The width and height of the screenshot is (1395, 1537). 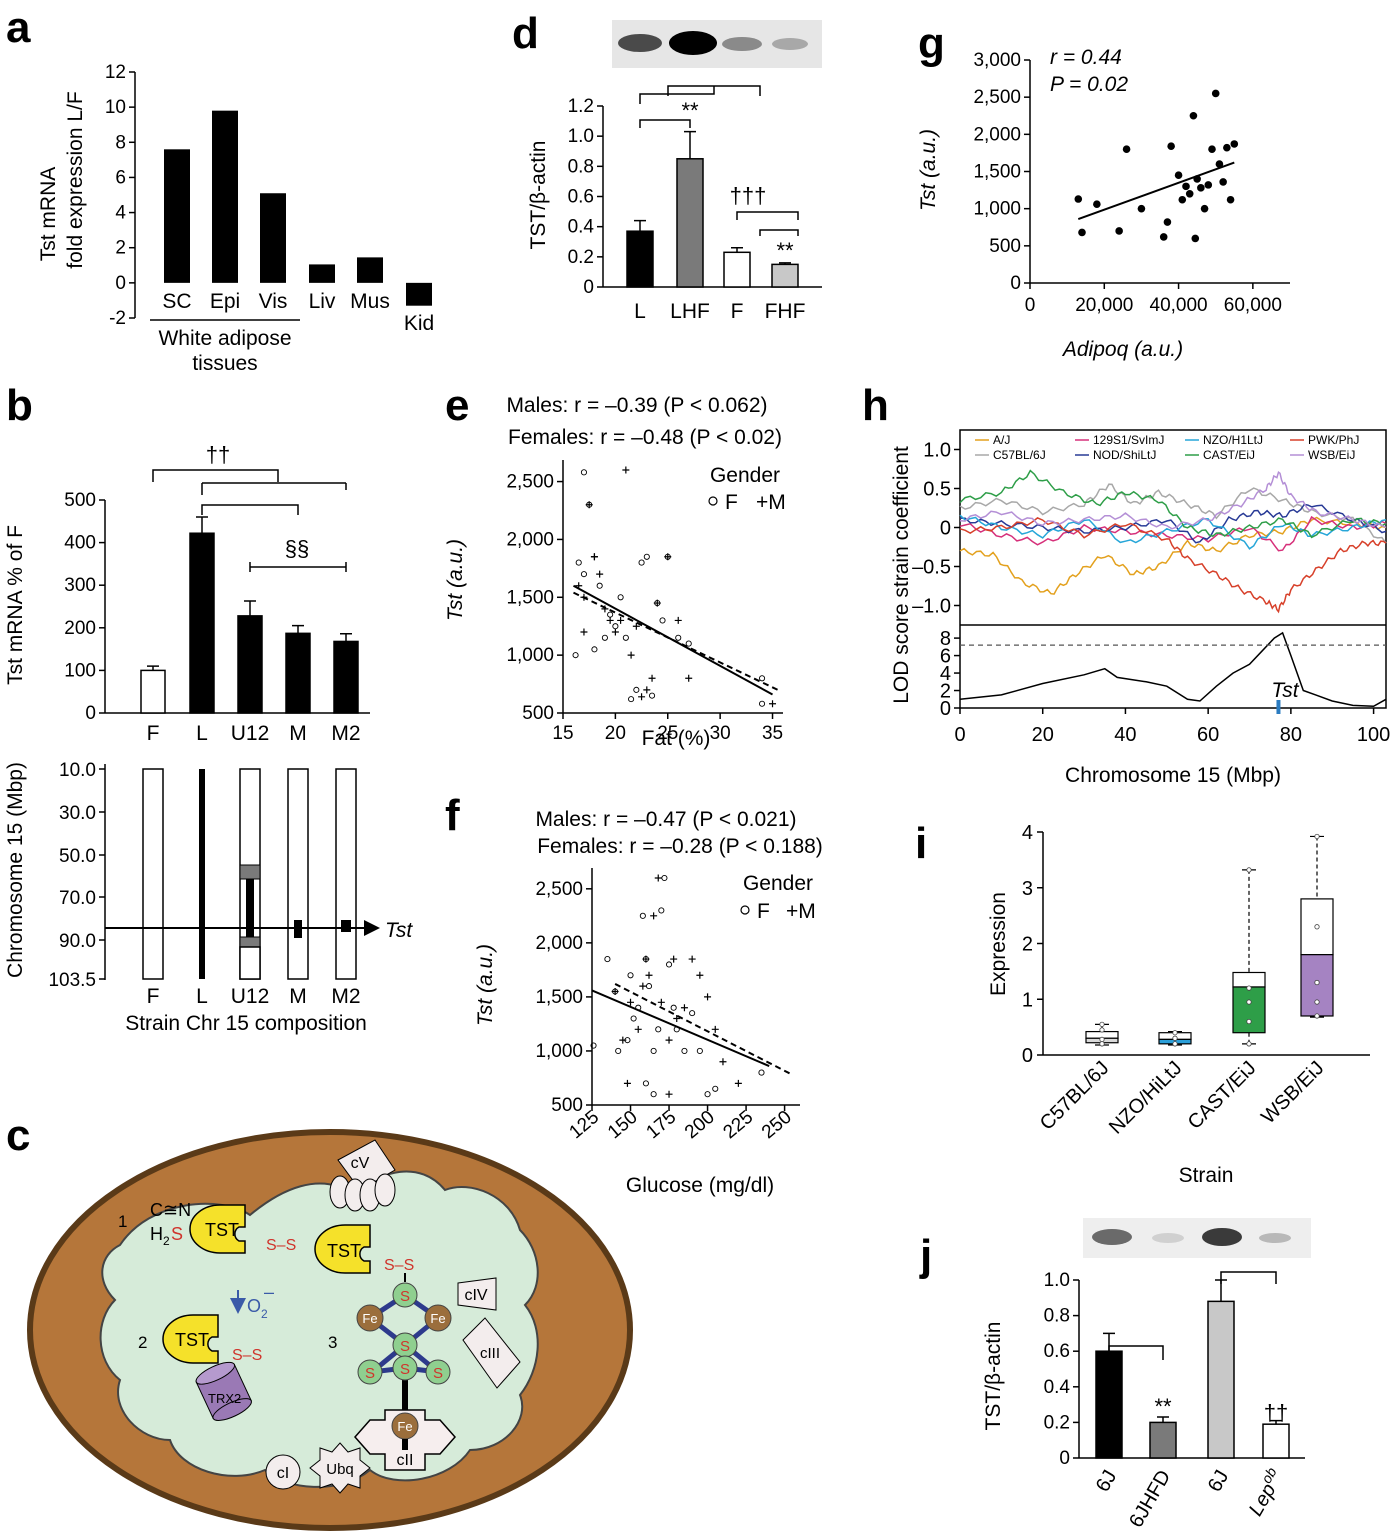 What do you see at coordinates (1173, 669) in the screenshot?
I see `h-lod-profile` at bounding box center [1173, 669].